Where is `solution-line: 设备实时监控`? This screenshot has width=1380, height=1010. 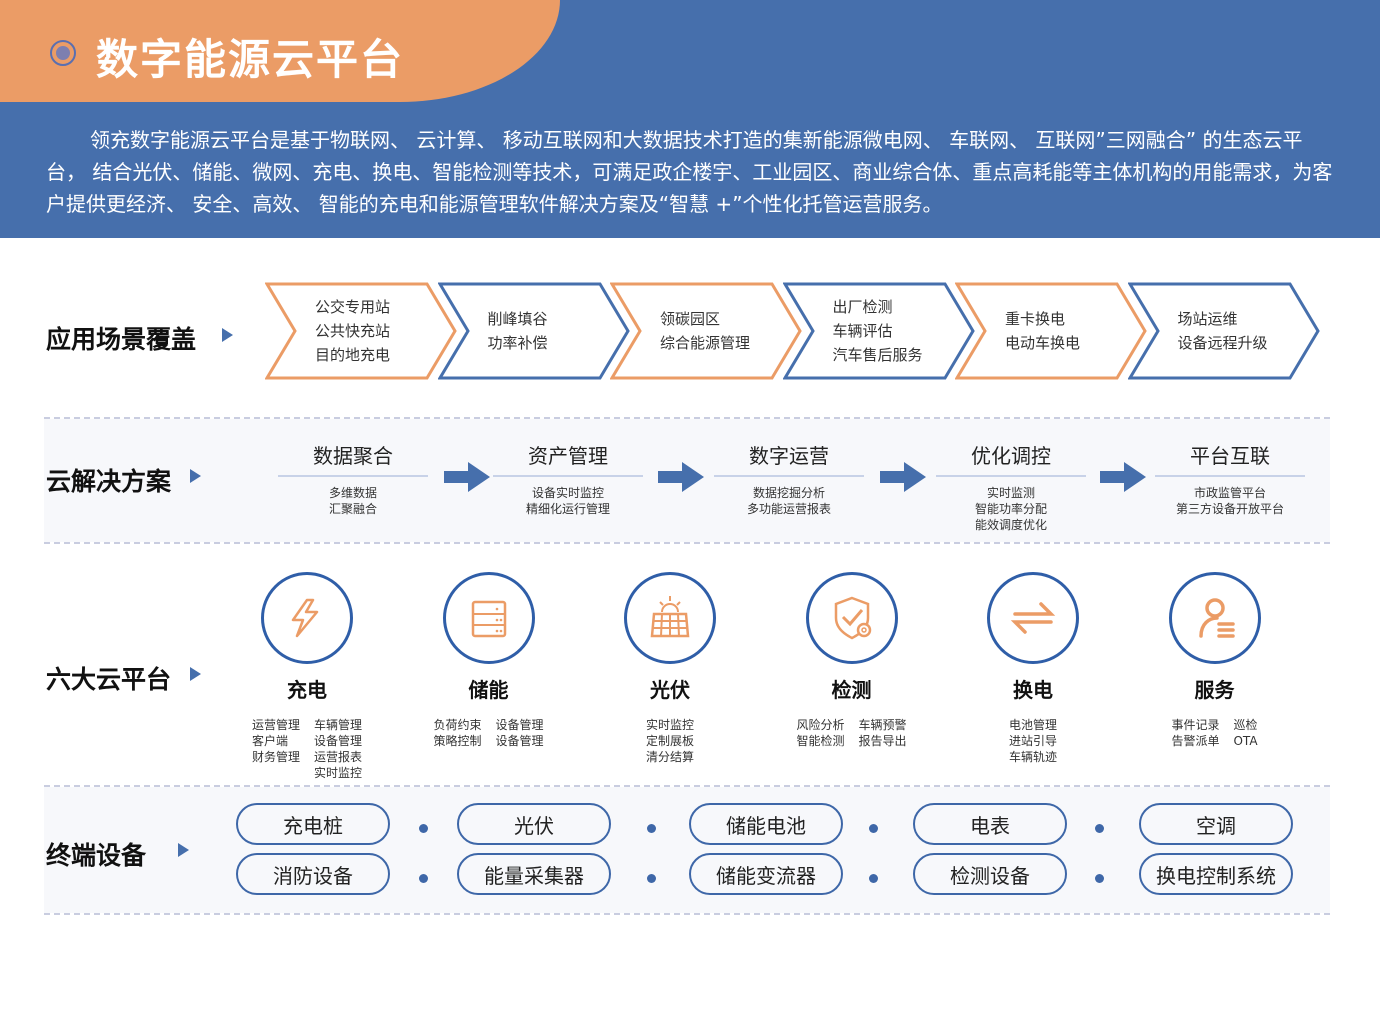 solution-line: 设备实时监控 is located at coordinates (567, 493).